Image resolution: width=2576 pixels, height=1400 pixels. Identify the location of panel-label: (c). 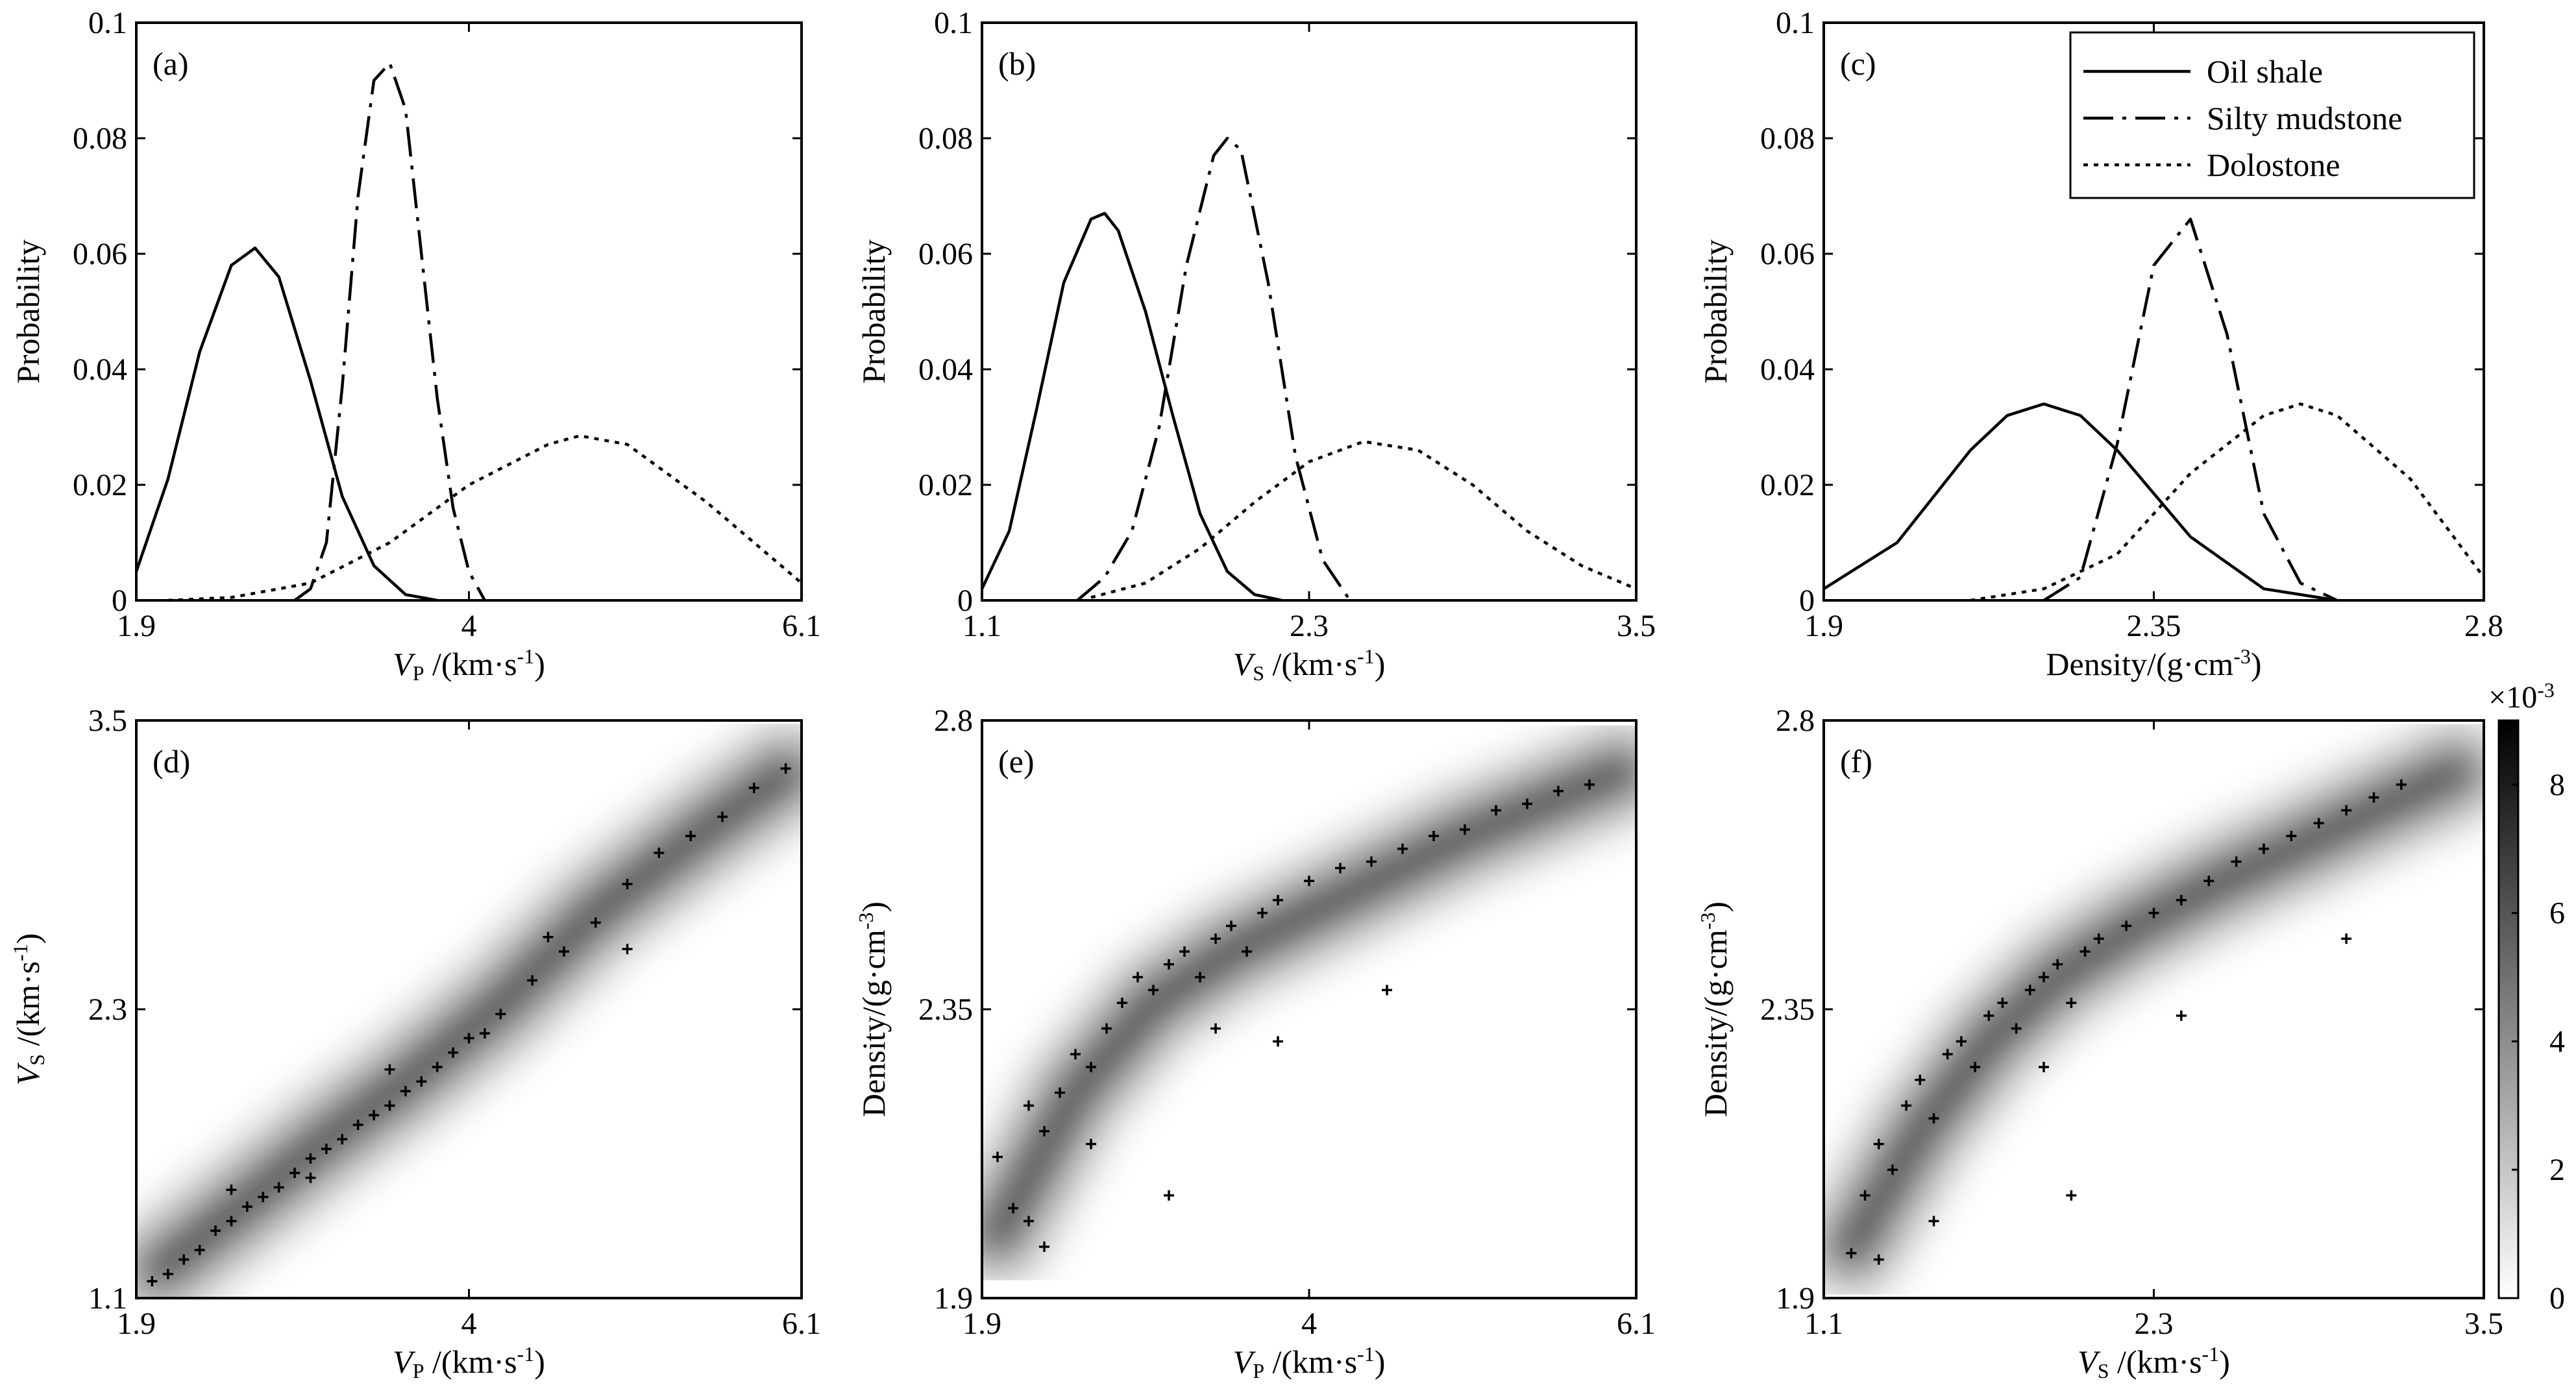
(1858, 64).